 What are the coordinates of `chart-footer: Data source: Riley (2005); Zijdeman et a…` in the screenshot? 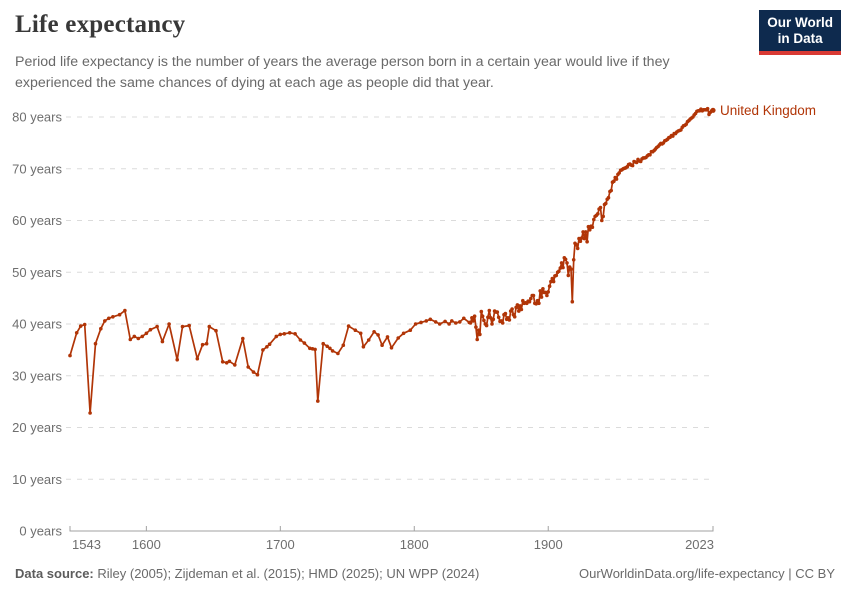 It's located at (425, 573).